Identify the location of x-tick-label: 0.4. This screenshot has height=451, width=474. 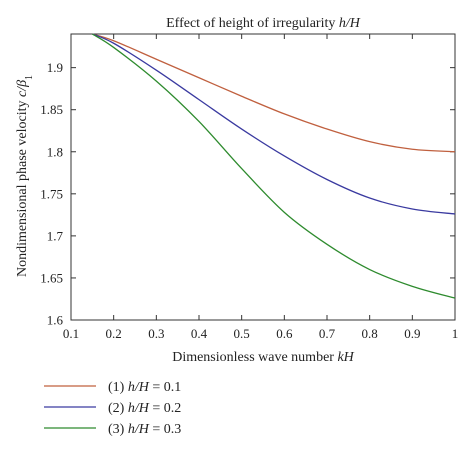
(199, 333).